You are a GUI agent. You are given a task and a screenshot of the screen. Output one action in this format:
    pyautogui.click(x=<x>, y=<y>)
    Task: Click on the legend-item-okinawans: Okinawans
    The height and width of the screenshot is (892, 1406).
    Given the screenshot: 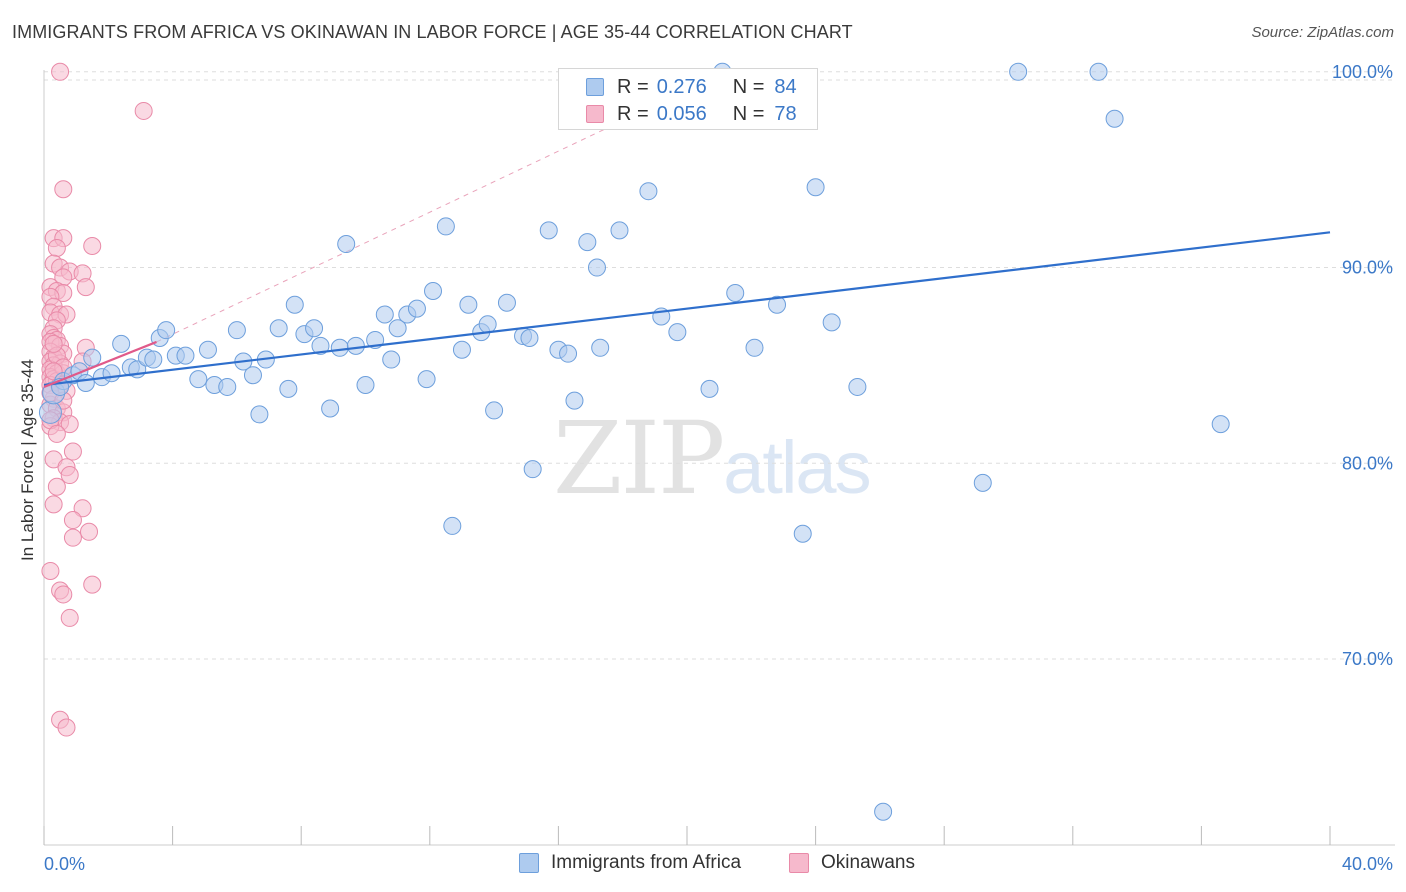 What is the action you would take?
    pyautogui.click(x=852, y=863)
    